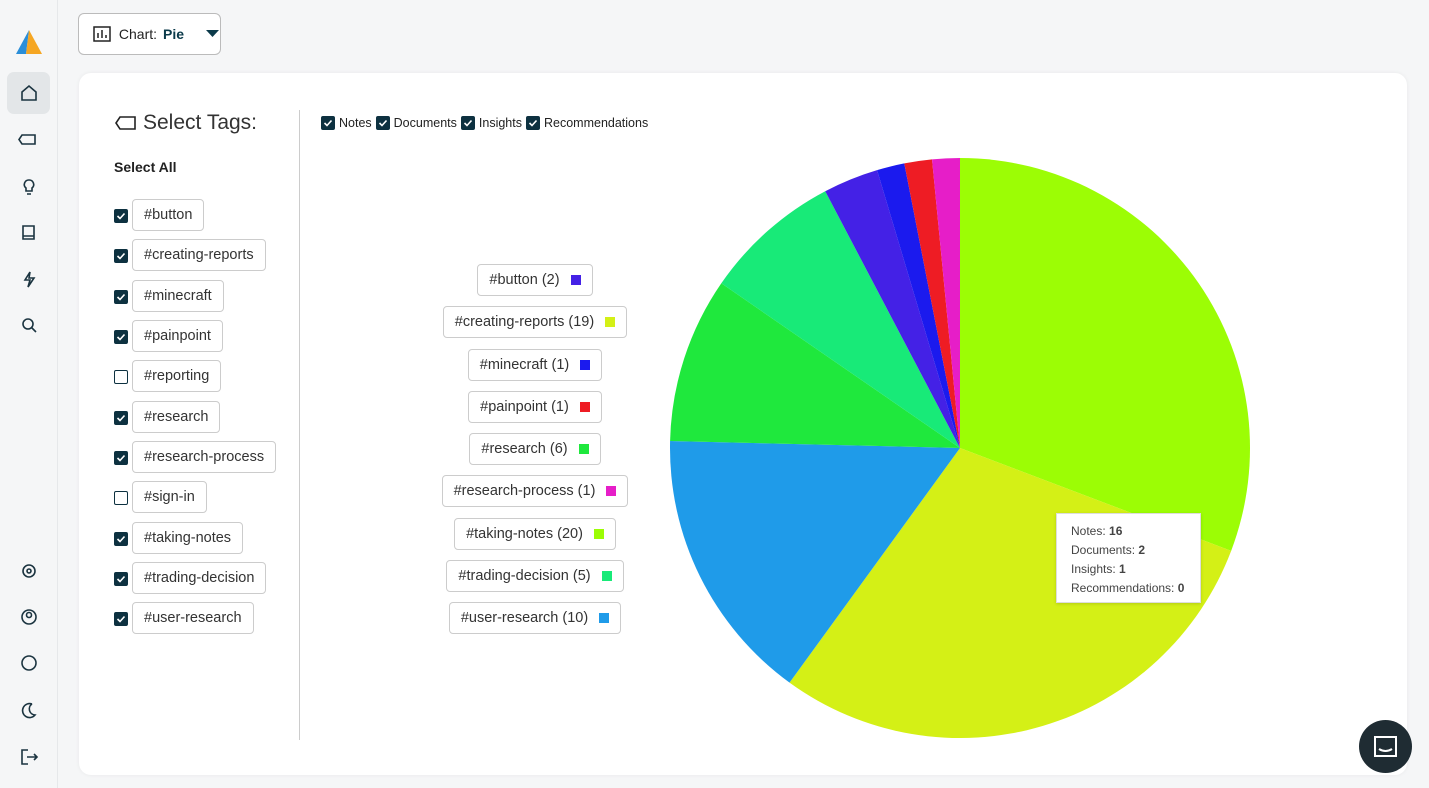 The image size is (1429, 788). What do you see at coordinates (188, 537) in the screenshot?
I see `tag-chip: #taking-notes` at bounding box center [188, 537].